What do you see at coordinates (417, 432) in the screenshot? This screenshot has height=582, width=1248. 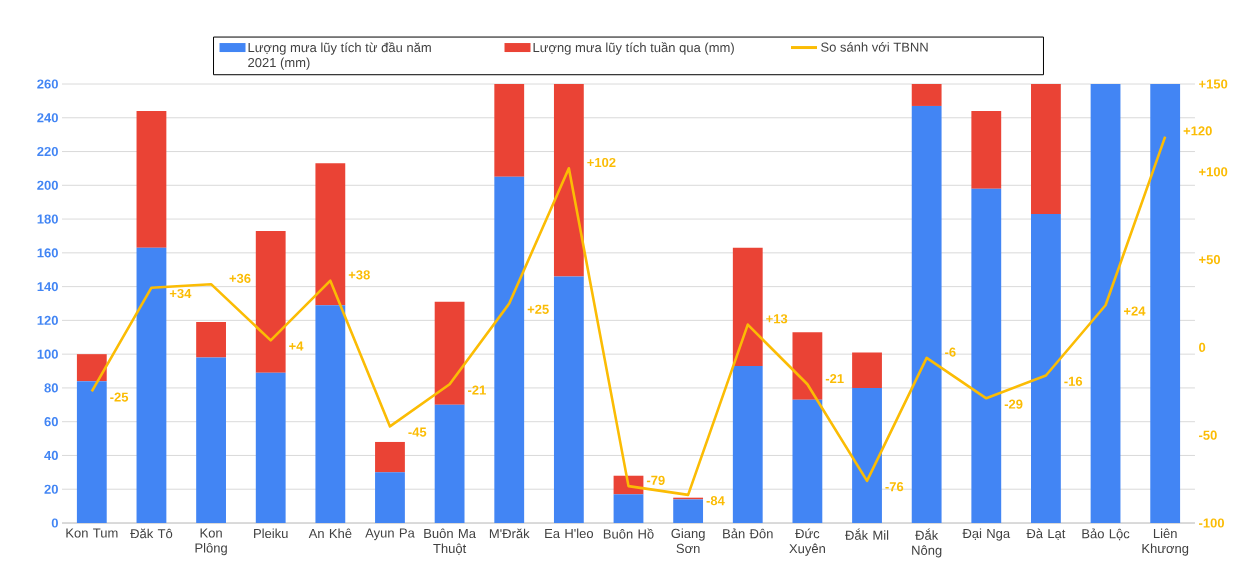 I see `data-label: -45` at bounding box center [417, 432].